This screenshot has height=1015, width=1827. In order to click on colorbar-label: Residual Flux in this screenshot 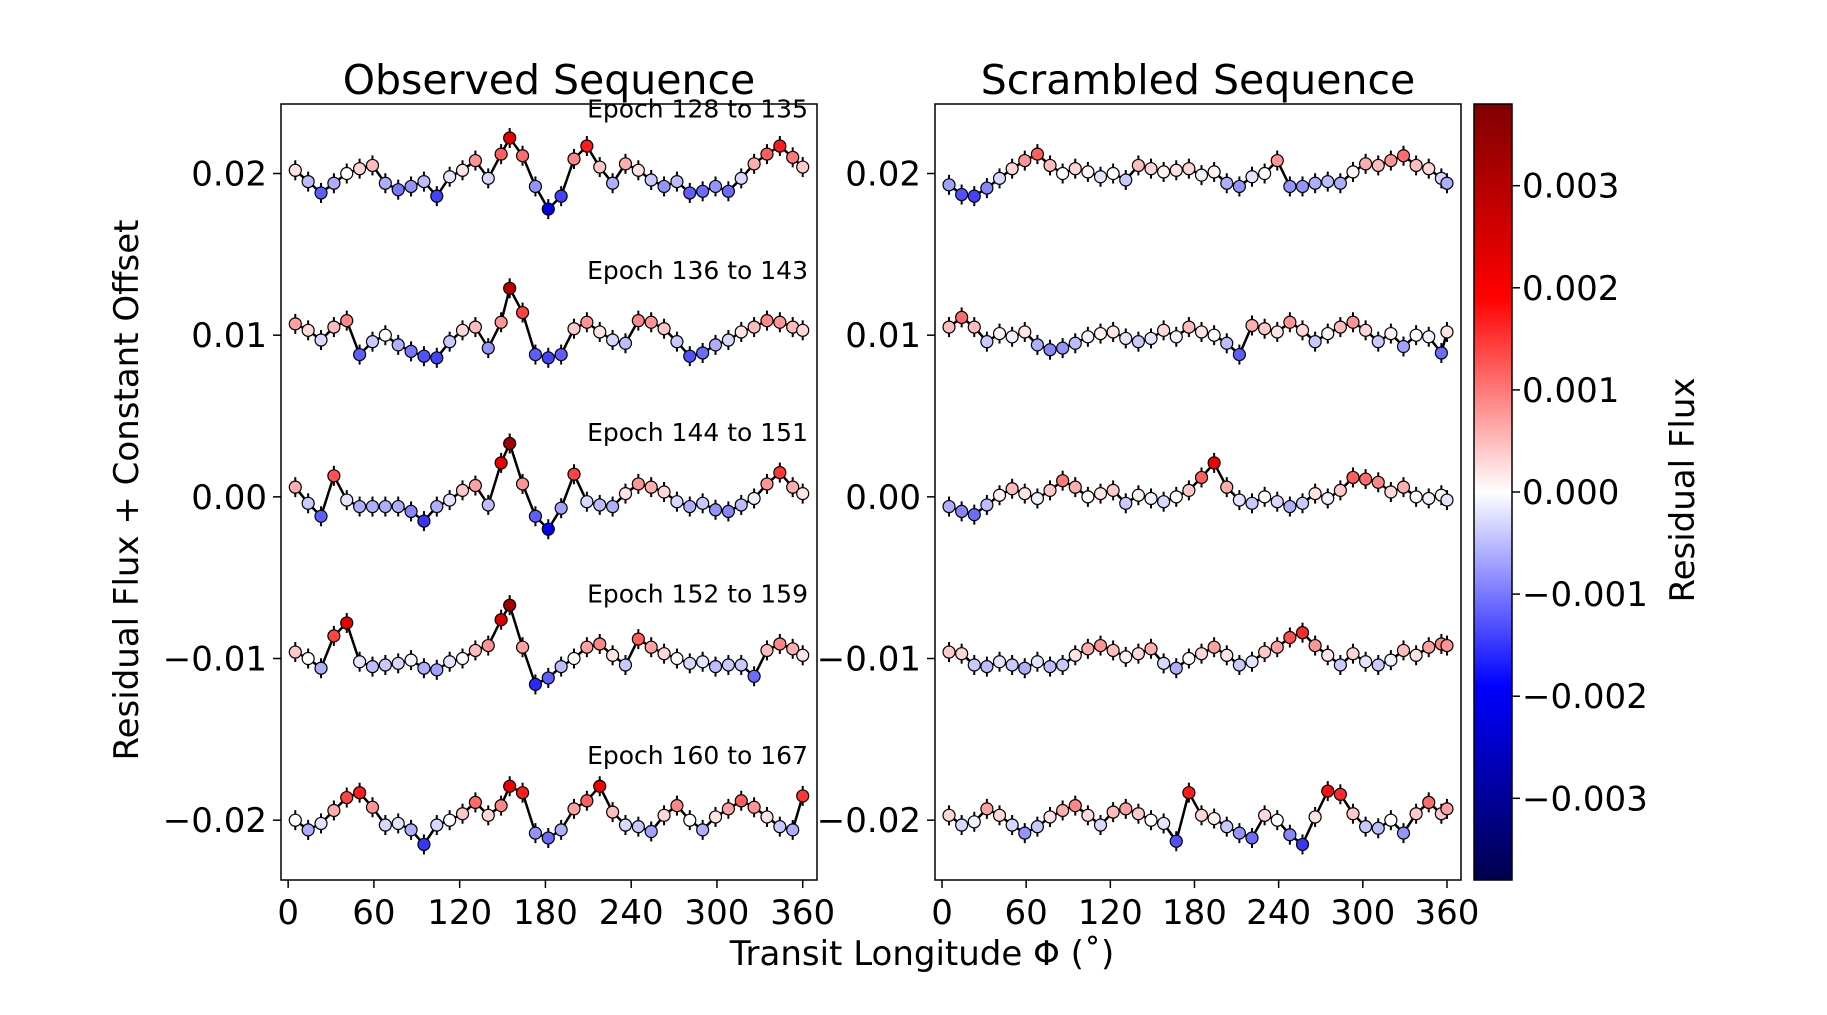, I will do `click(1683, 489)`.